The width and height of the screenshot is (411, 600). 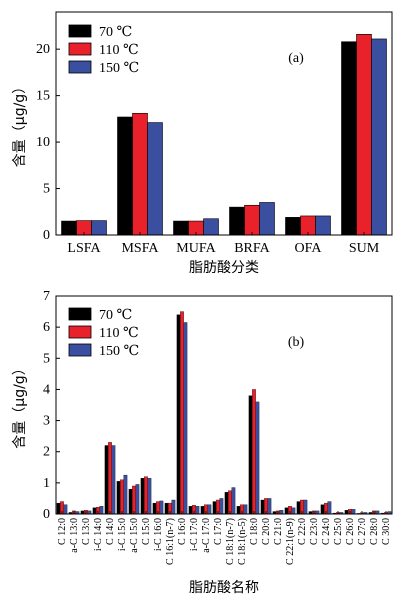 What do you see at coordinates (338, 531) in the screenshot?
I see `x-tick-label: C 25:0` at bounding box center [338, 531].